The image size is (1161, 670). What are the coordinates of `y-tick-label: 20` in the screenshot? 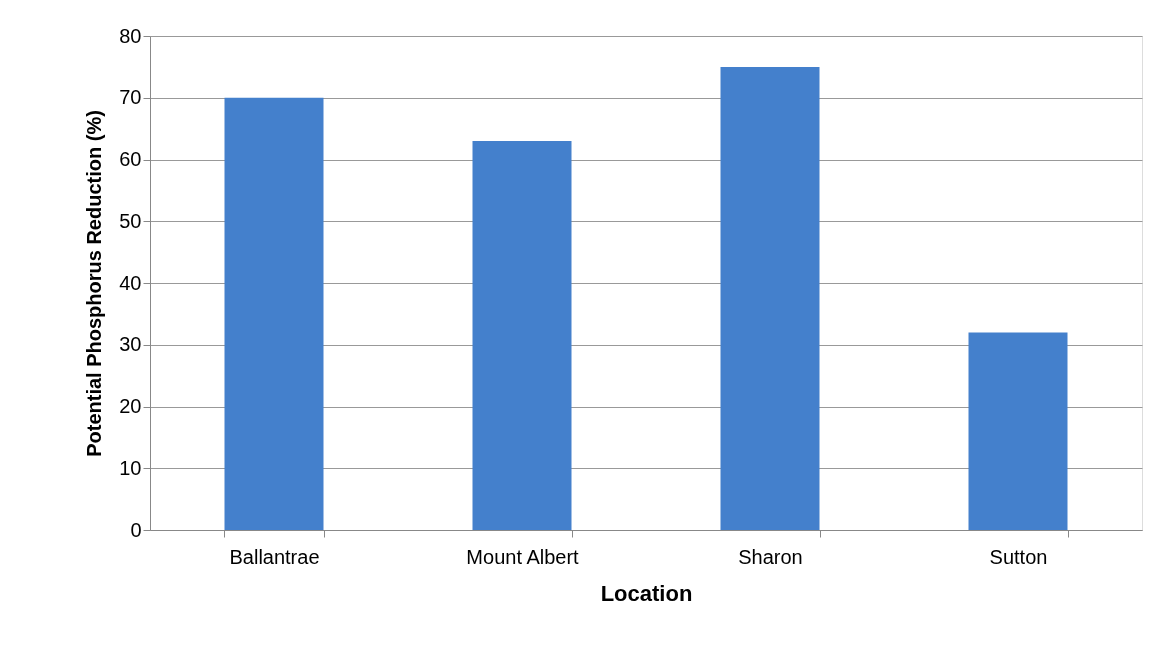 It's located at (130, 406).